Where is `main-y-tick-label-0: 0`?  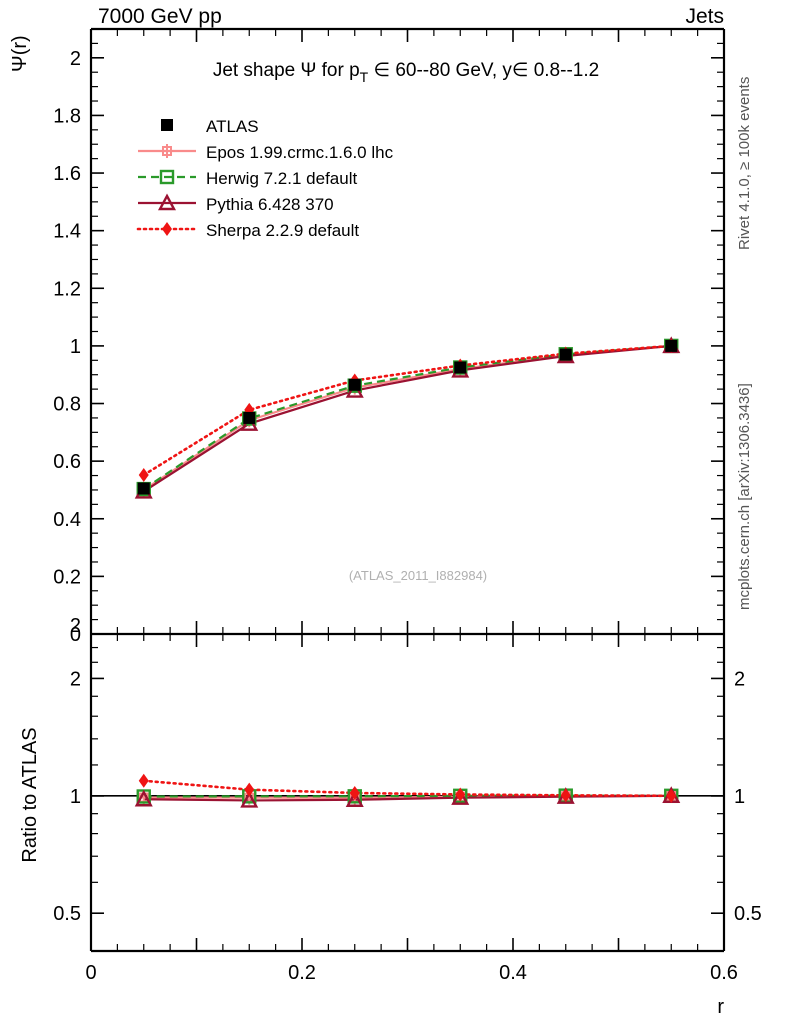
main-y-tick-label-0: 0 is located at coordinates (75, 635).